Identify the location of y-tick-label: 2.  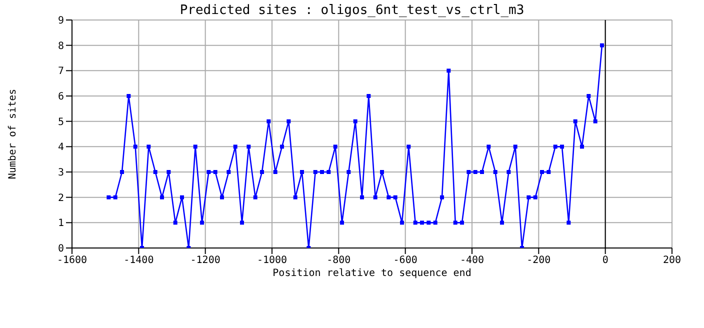
(61, 198).